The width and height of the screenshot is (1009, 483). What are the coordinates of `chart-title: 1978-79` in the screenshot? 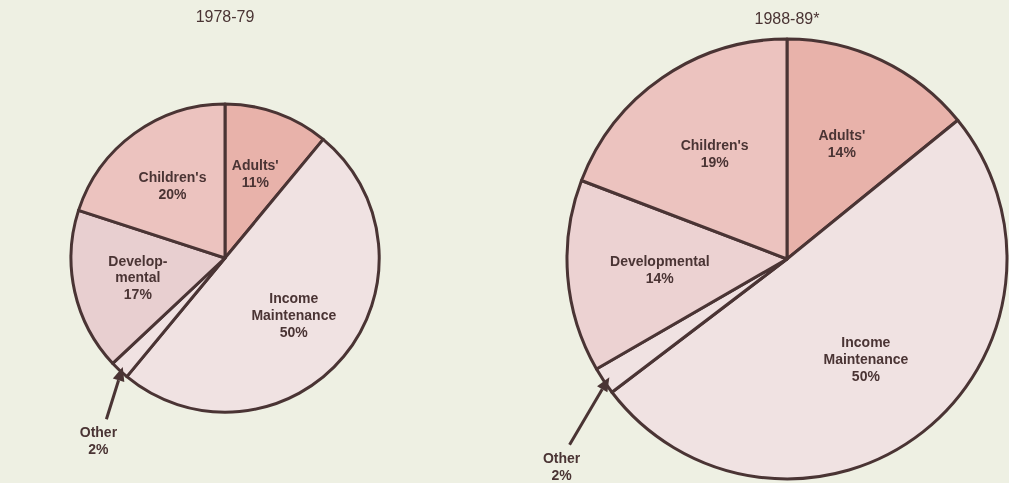 It's located at (225, 16).